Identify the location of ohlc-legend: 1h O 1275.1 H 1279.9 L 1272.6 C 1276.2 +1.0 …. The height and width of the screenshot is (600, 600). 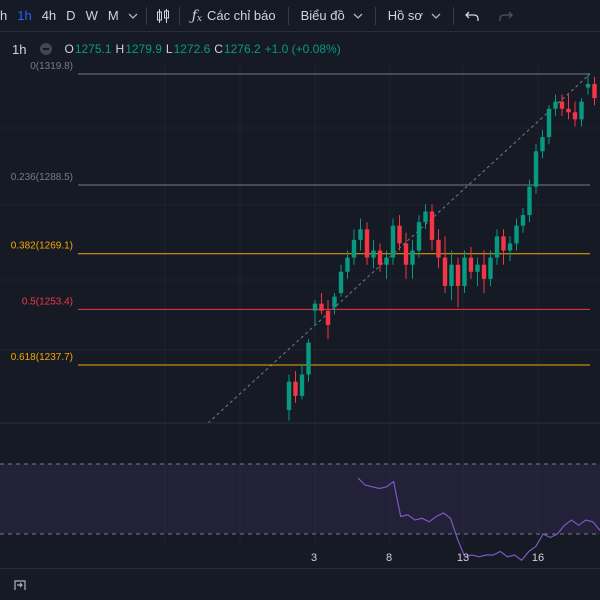
(172, 49).